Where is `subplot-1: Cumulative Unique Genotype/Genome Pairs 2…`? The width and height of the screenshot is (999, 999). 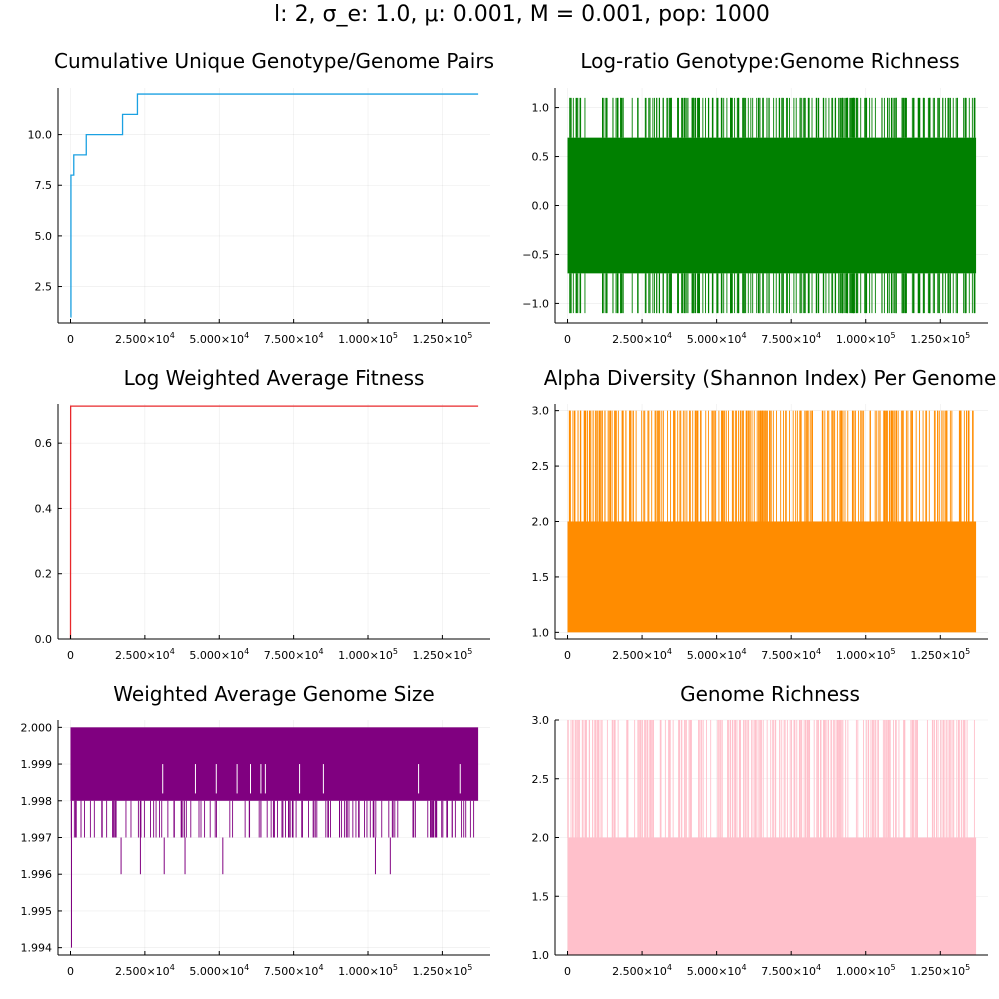
subplot-1: Cumulative Unique Genotype/Genome Pairs 2… is located at coordinates (261, 197).